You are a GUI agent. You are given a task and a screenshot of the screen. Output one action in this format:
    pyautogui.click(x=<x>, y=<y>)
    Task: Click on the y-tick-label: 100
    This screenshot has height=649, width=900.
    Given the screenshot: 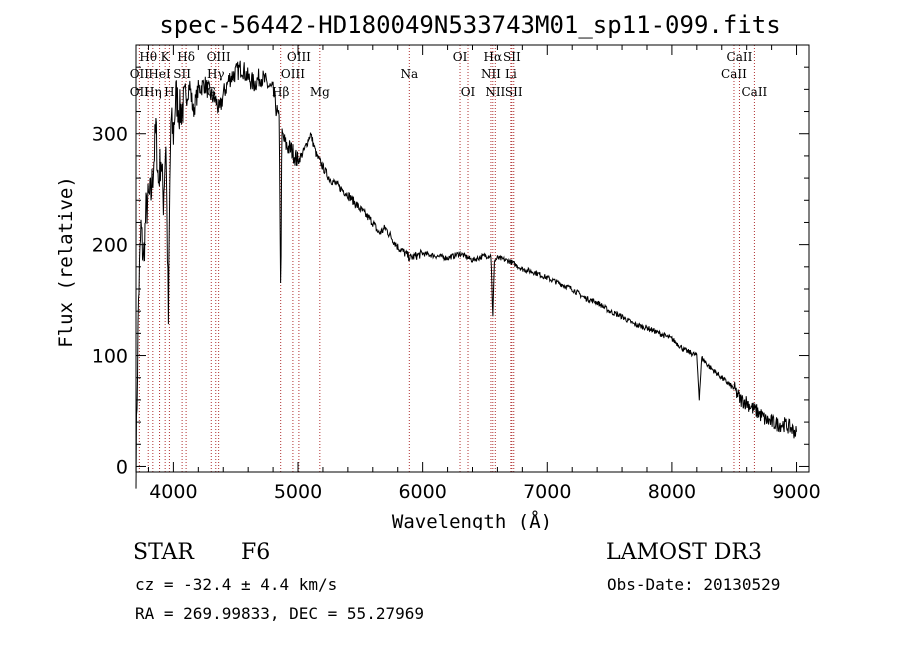 What is the action you would take?
    pyautogui.click(x=110, y=357)
    